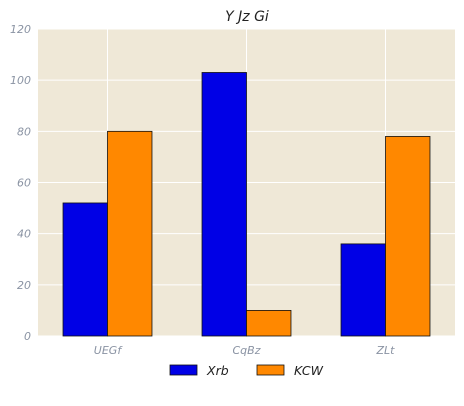  I want to click on x-axis-ticks: UEGf CqBz ZLt, so click(244, 350).